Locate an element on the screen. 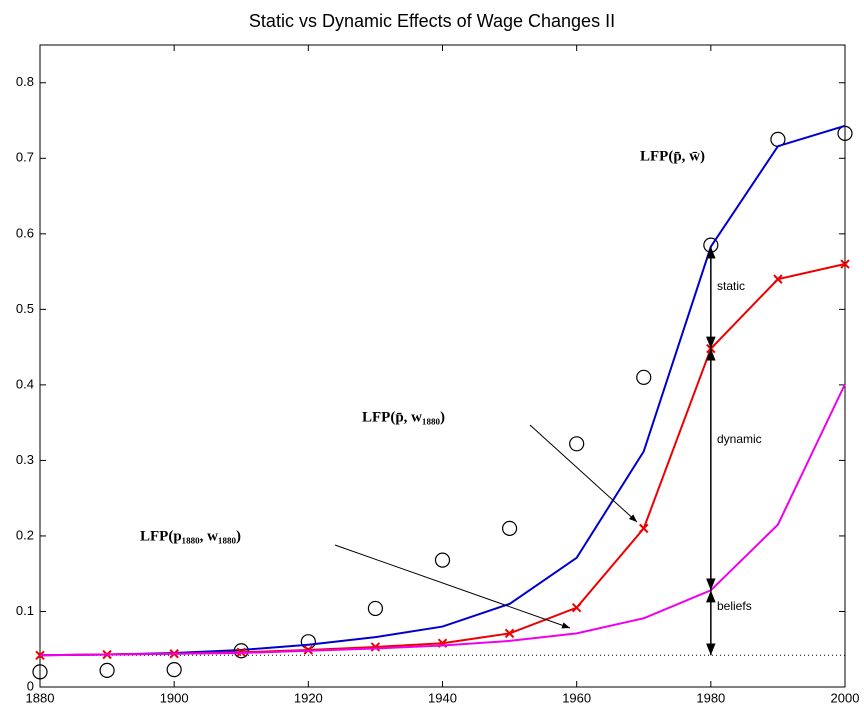 Image resolution: width=864 pixels, height=709 pixels. x-tick-label: 1980 is located at coordinates (710, 697).